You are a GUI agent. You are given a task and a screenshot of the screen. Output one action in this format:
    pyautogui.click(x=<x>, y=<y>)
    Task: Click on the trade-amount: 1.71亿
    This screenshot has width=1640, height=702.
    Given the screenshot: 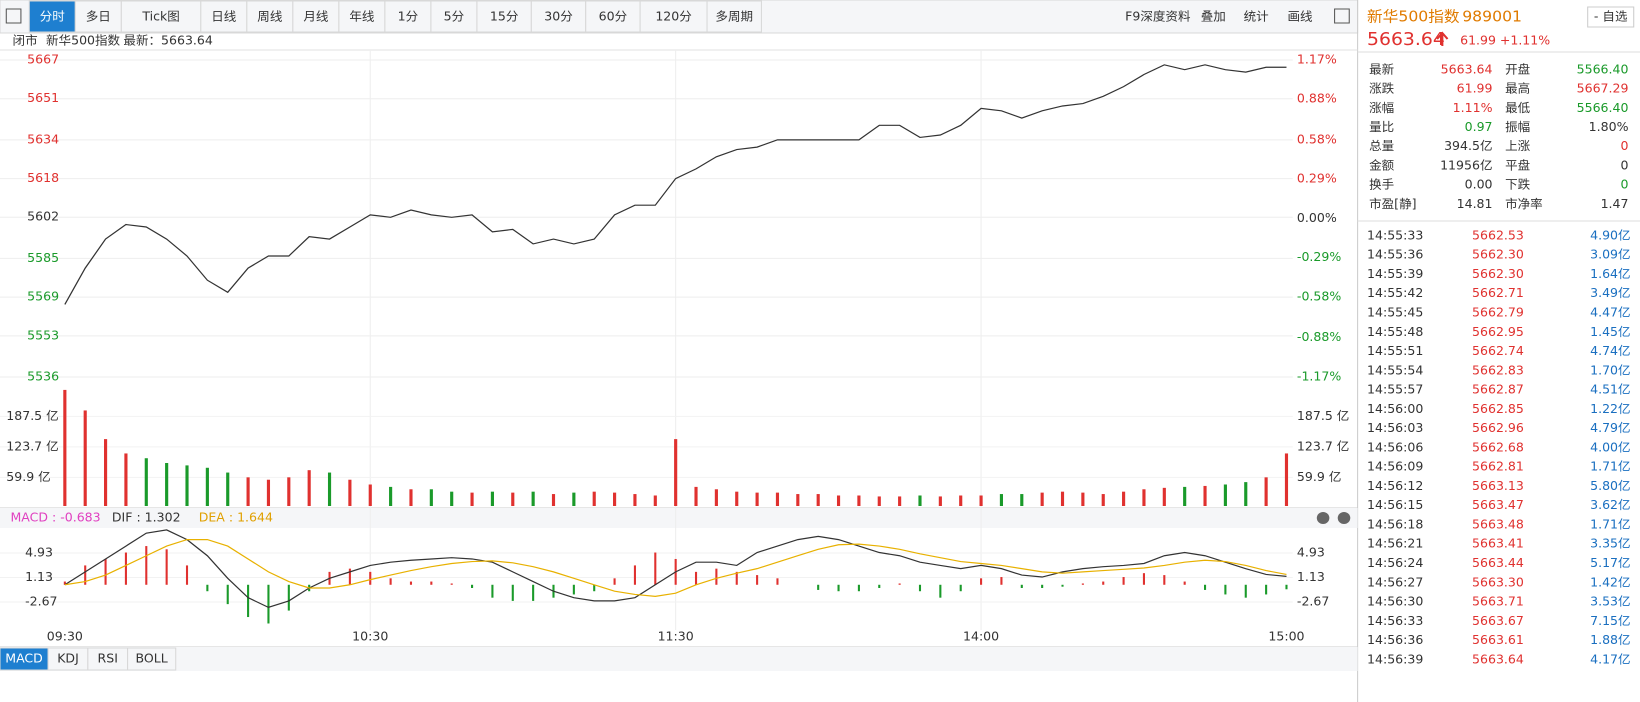 What is the action you would take?
    pyautogui.click(x=1610, y=466)
    